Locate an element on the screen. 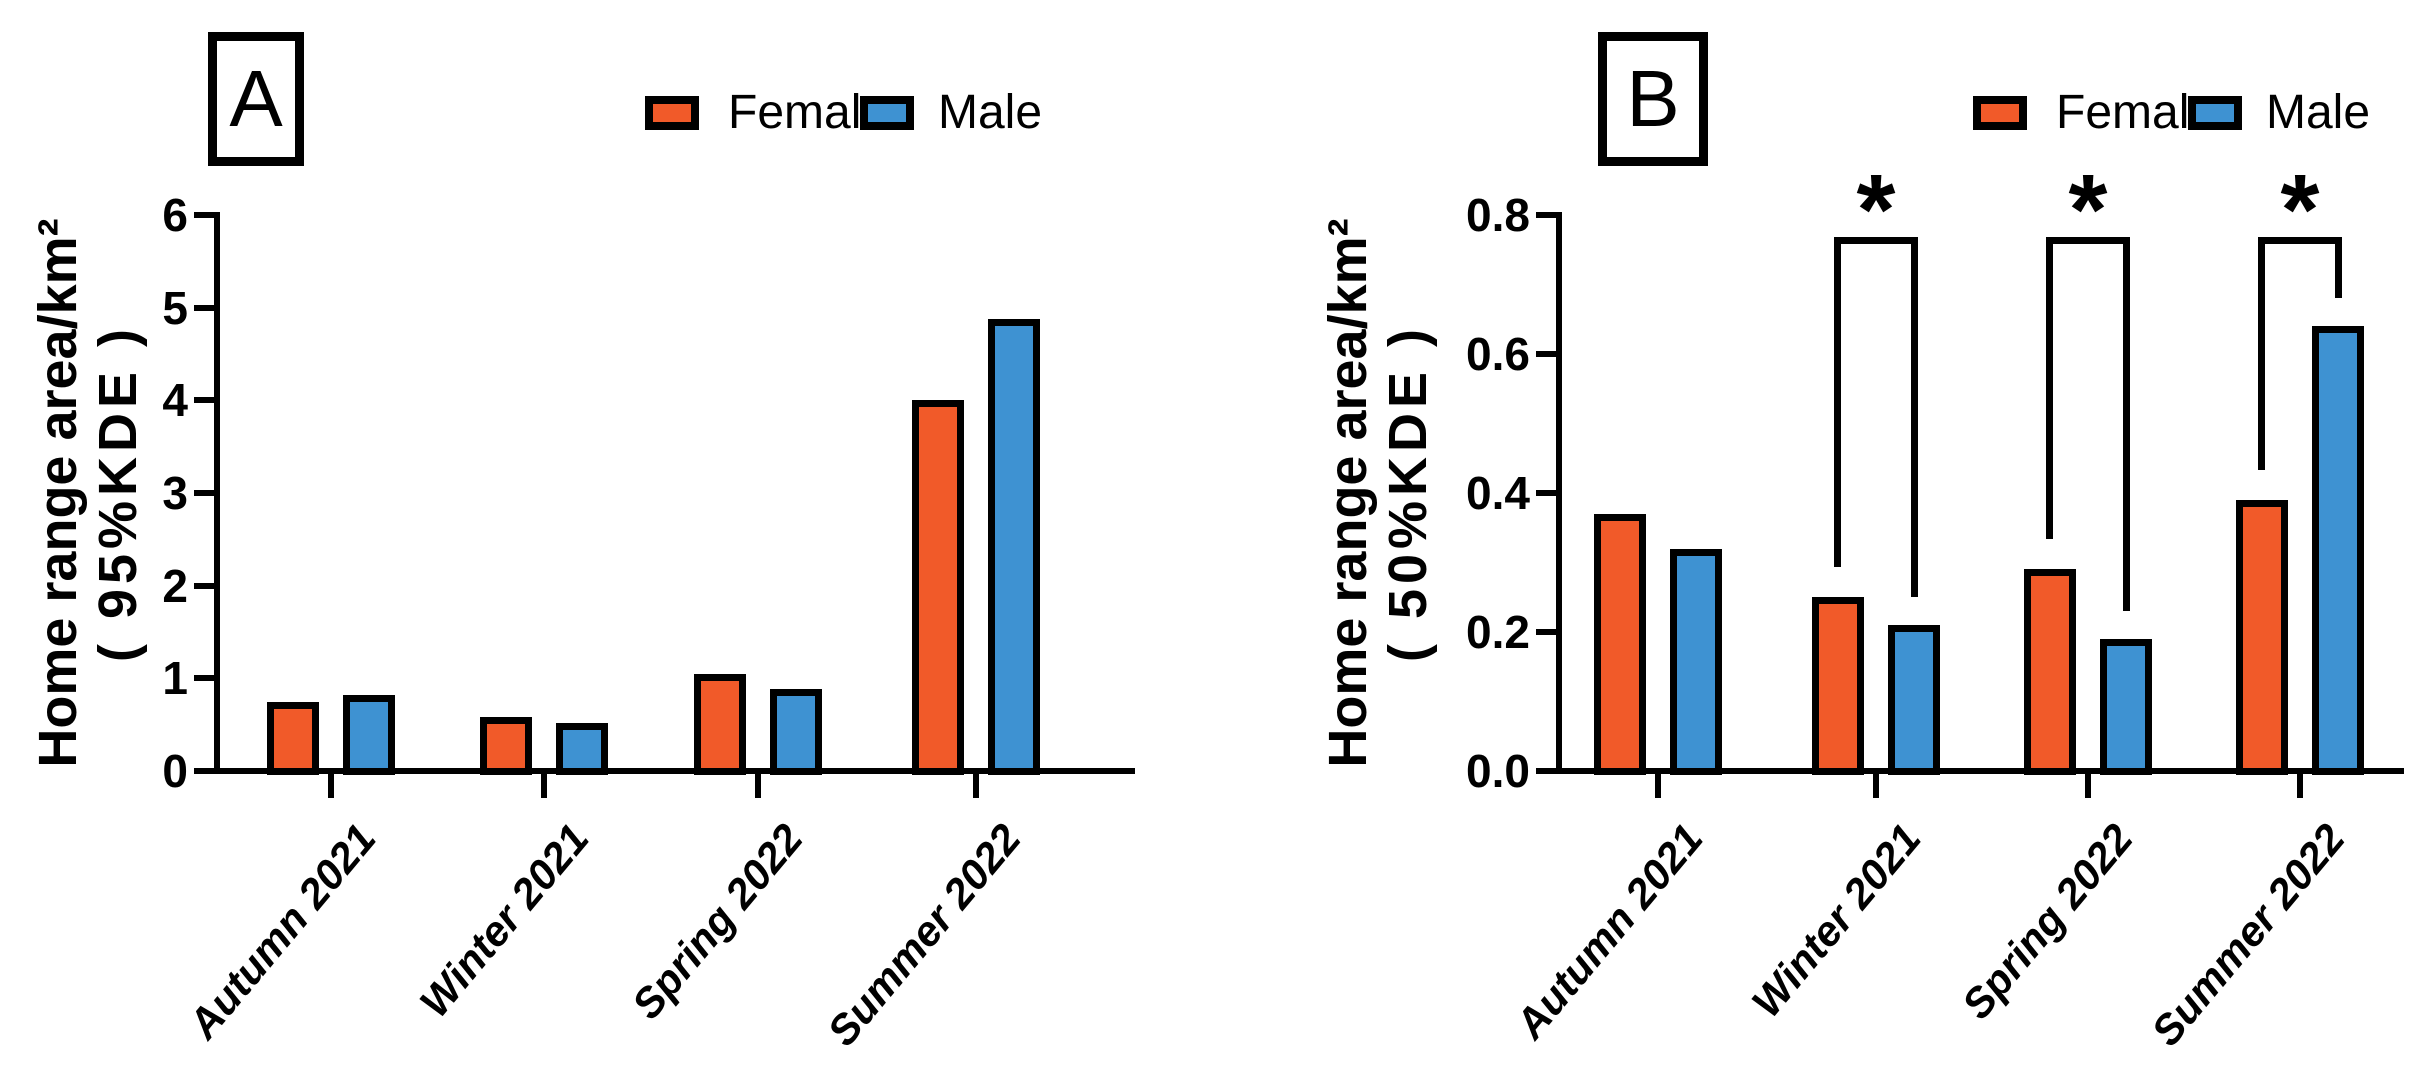  panel-b-label-box: B is located at coordinates (1653, 99).